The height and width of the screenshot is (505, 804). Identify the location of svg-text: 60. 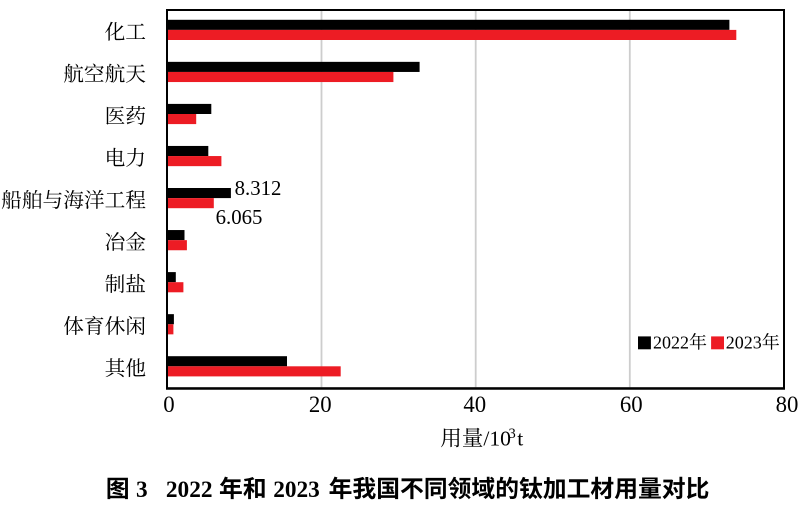
(631, 404).